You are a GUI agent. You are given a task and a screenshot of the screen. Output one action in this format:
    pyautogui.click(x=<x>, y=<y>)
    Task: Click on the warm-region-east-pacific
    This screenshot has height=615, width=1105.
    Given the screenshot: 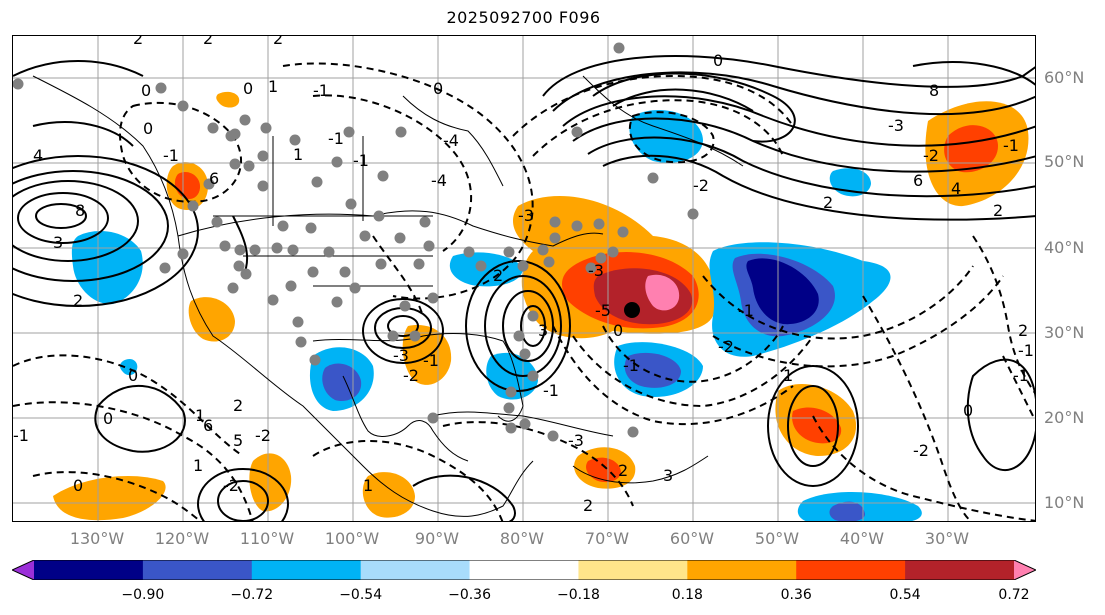 What is the action you would take?
    pyautogui.click(x=109, y=498)
    